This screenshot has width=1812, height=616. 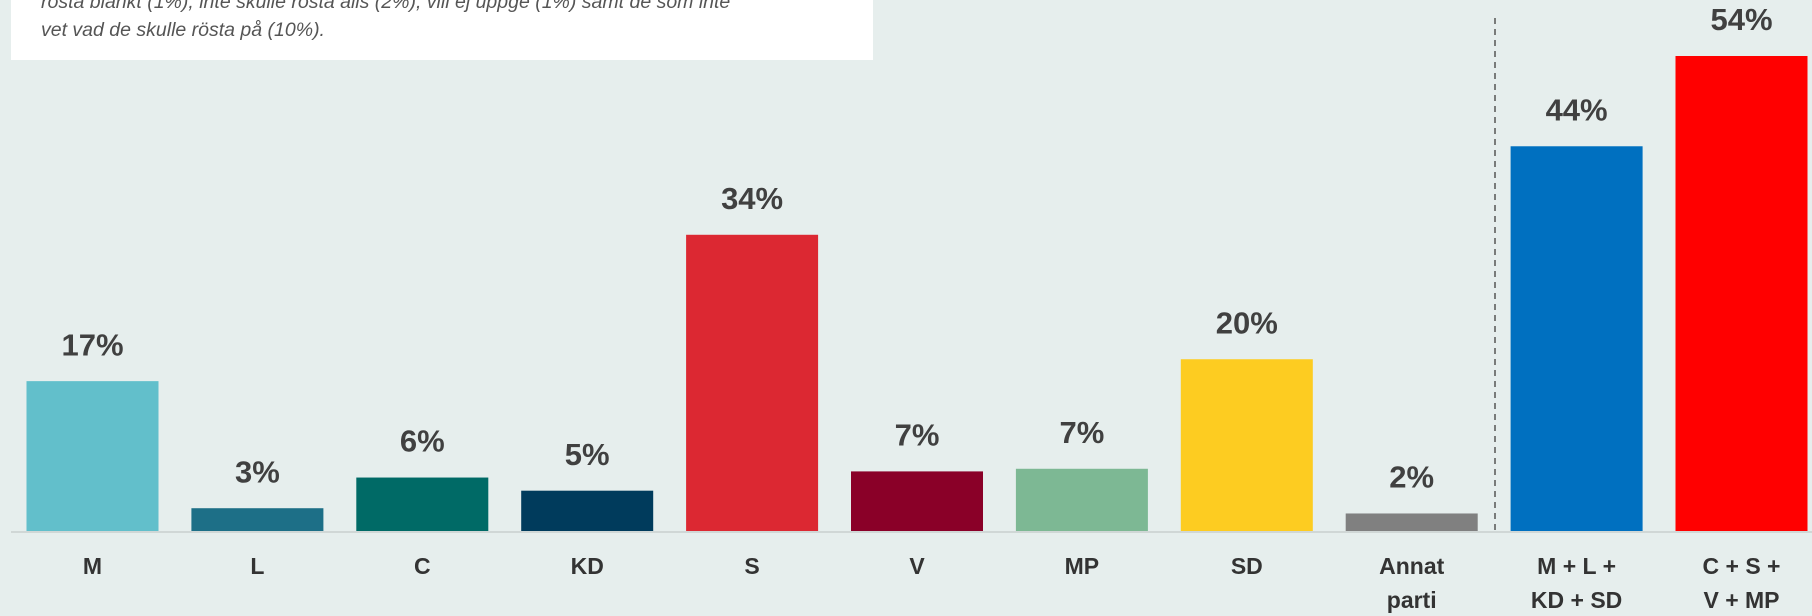 What do you see at coordinates (1576, 566) in the screenshot?
I see `category-label: M + L +` at bounding box center [1576, 566].